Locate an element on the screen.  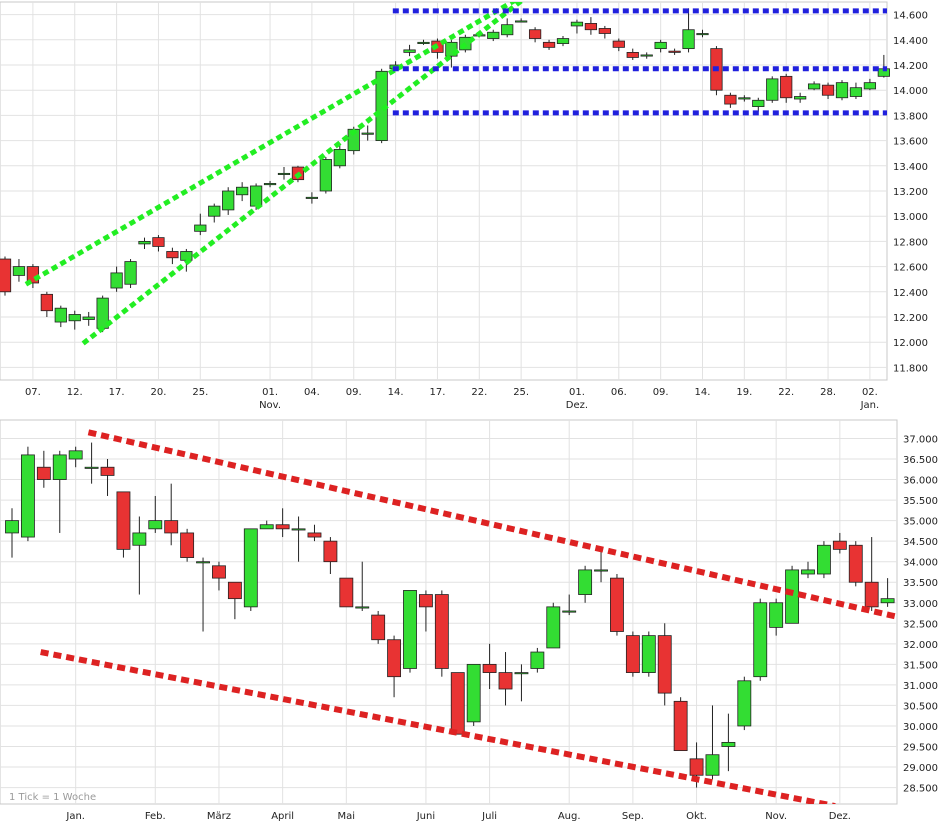
x-tick-label: 04. is located at coordinates (312, 392).